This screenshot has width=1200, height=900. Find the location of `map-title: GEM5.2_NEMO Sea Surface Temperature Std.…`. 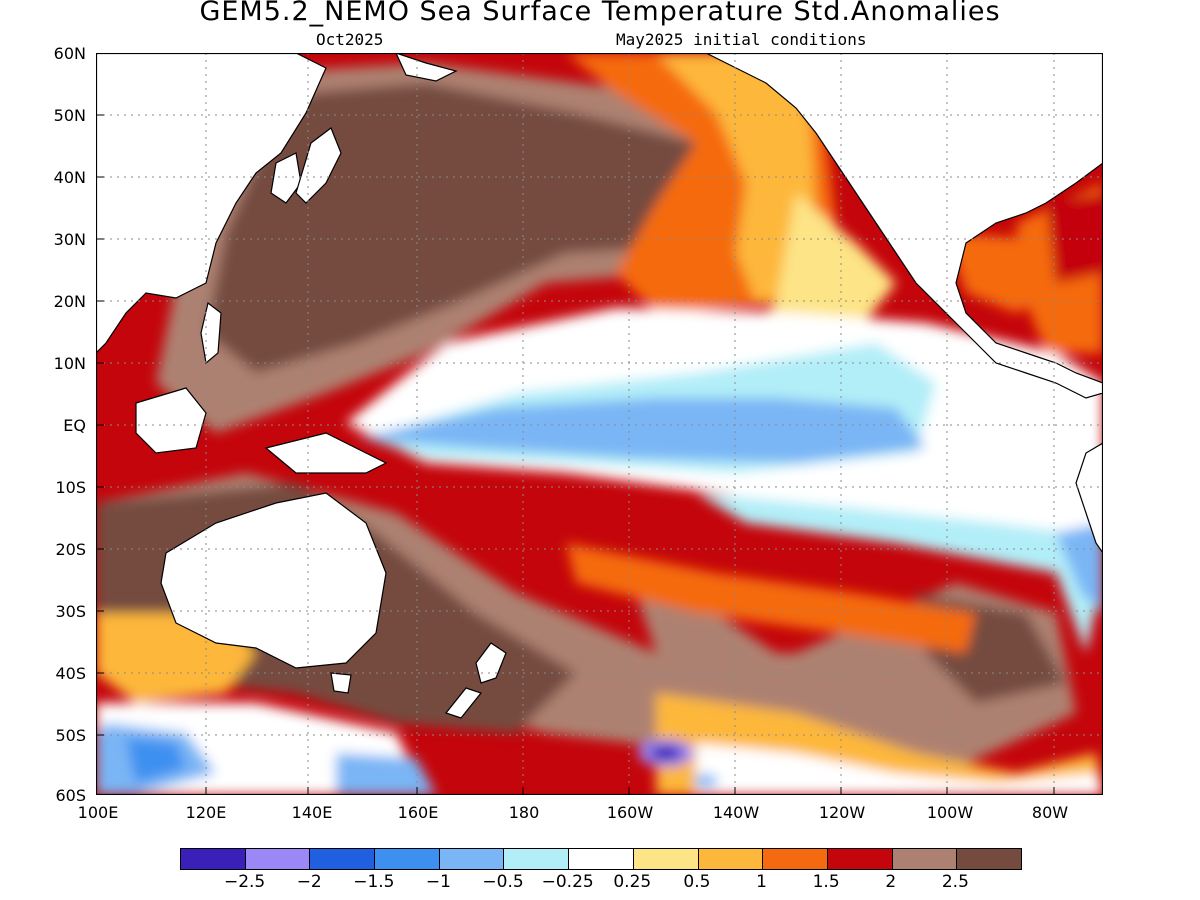

map-title: GEM5.2_NEMO Sea Surface Temperature Std.… is located at coordinates (600, 13).